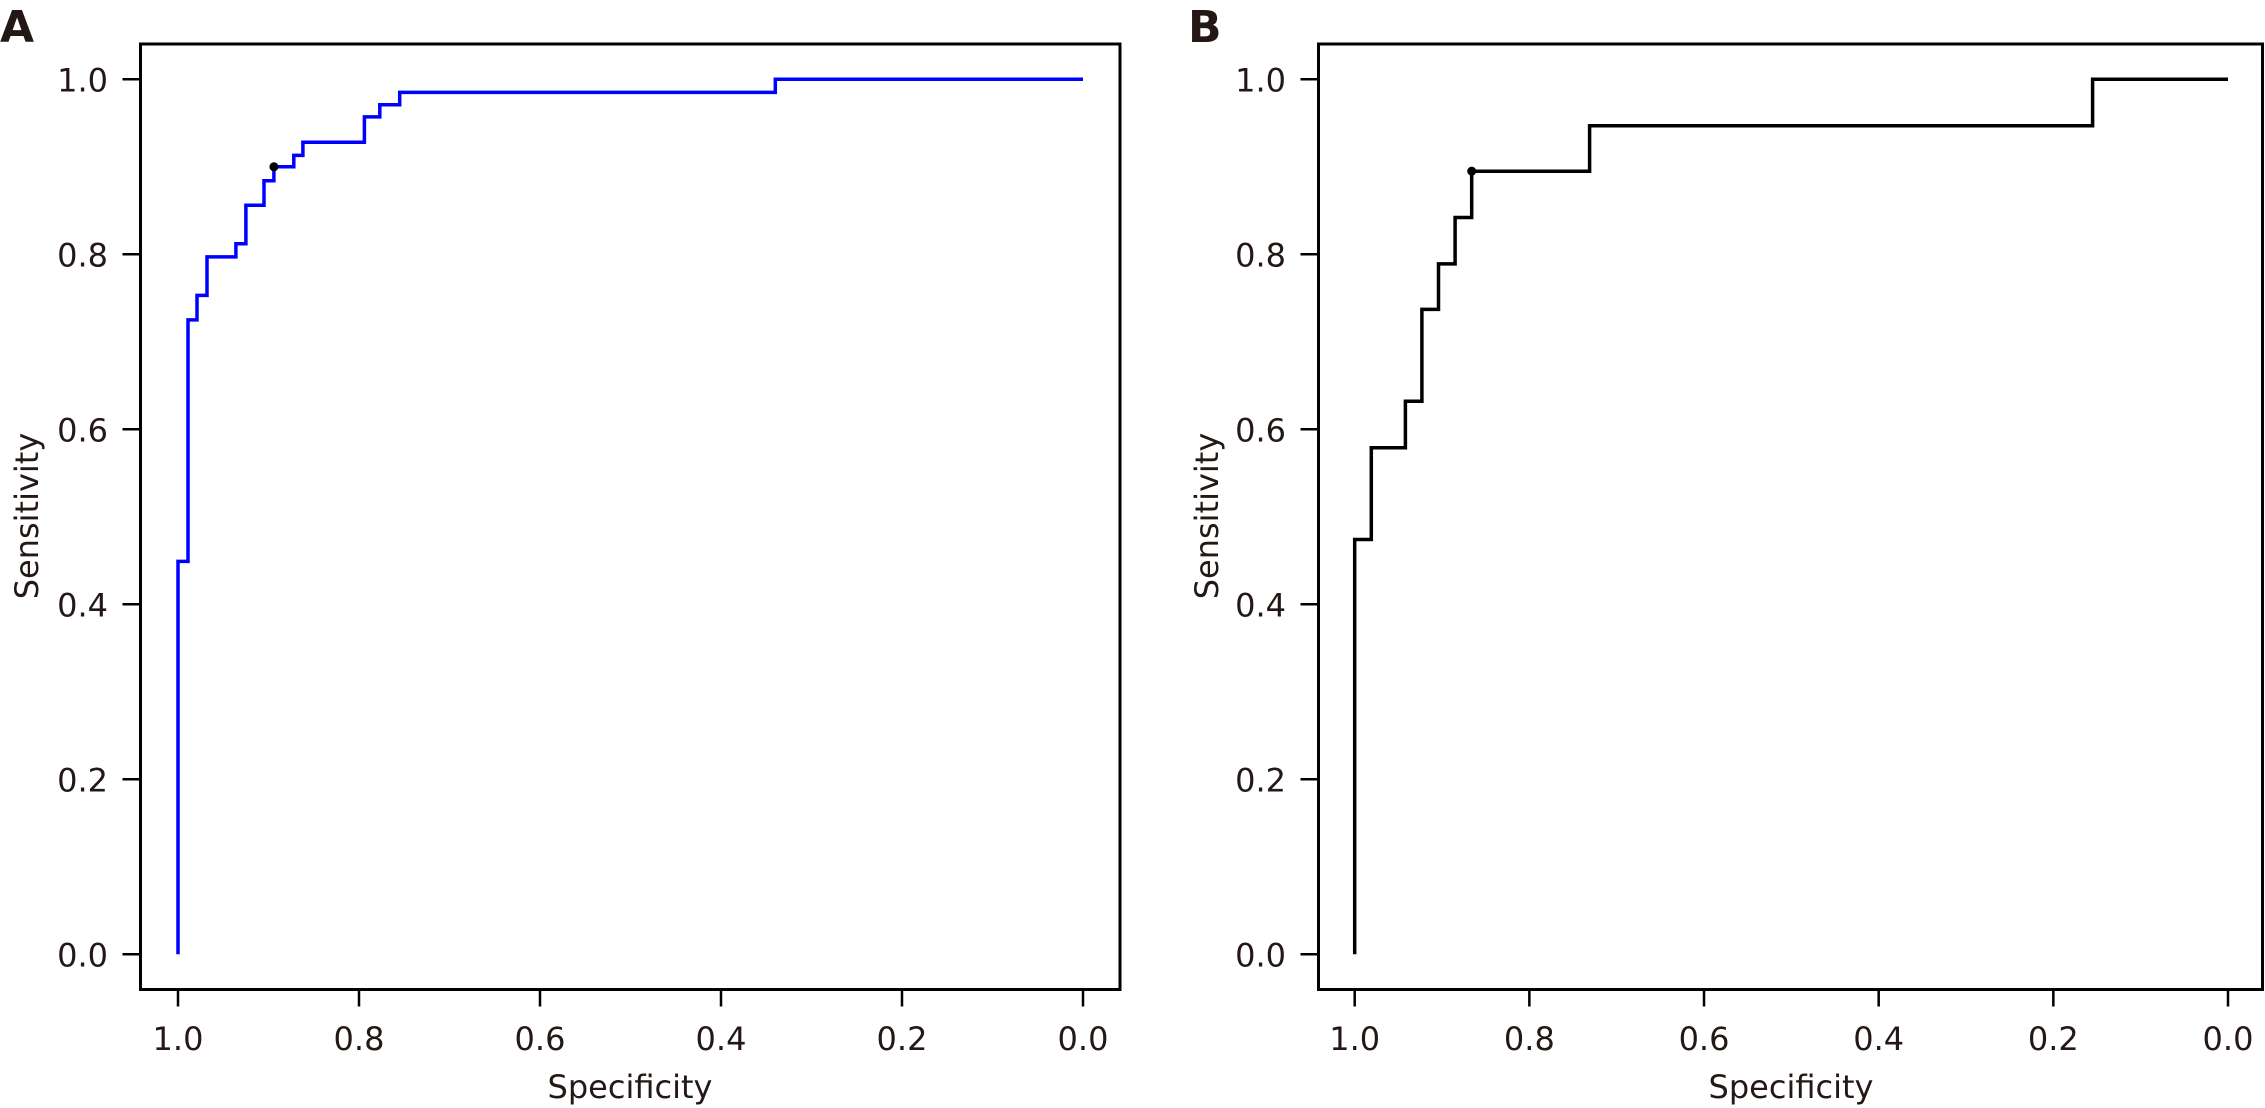 The width and height of the screenshot is (2265, 1108). I want to click on y-axis-title-a: Sensitivity, so click(27, 516).